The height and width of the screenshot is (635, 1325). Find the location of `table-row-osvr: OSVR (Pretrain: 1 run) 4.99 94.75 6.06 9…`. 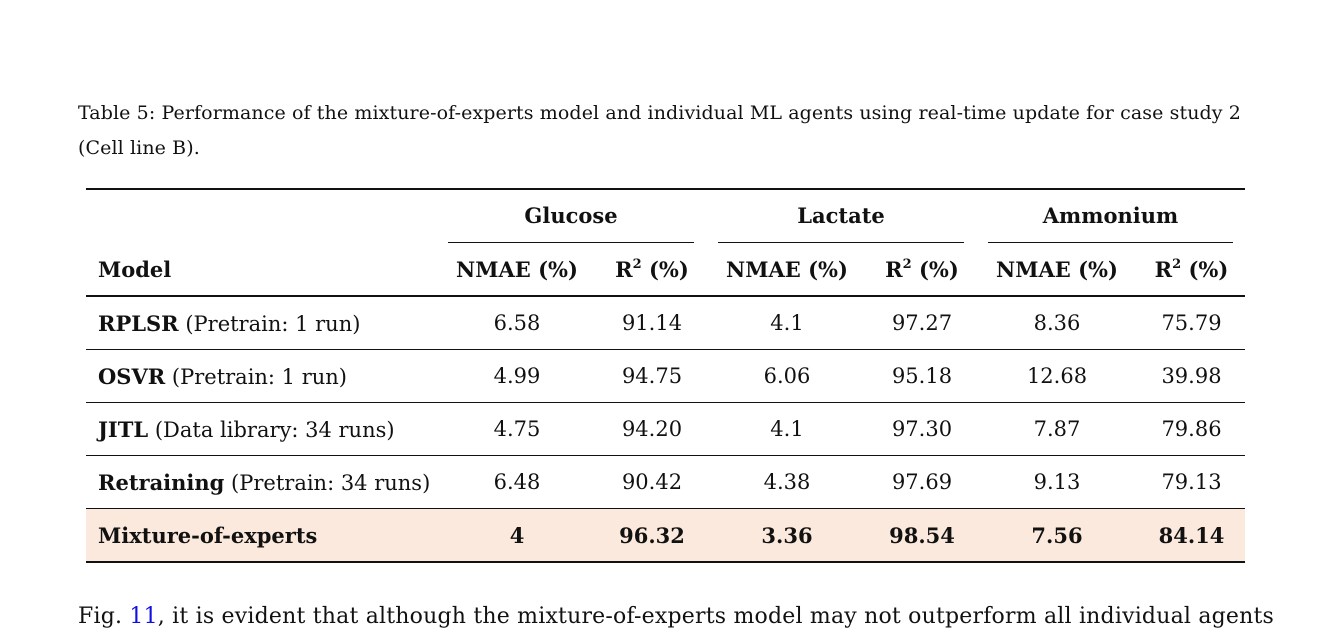

table-row-osvr: OSVR (Pretrain: 1 run) 4.99 94.75 6.06 9… is located at coordinates (665, 376).